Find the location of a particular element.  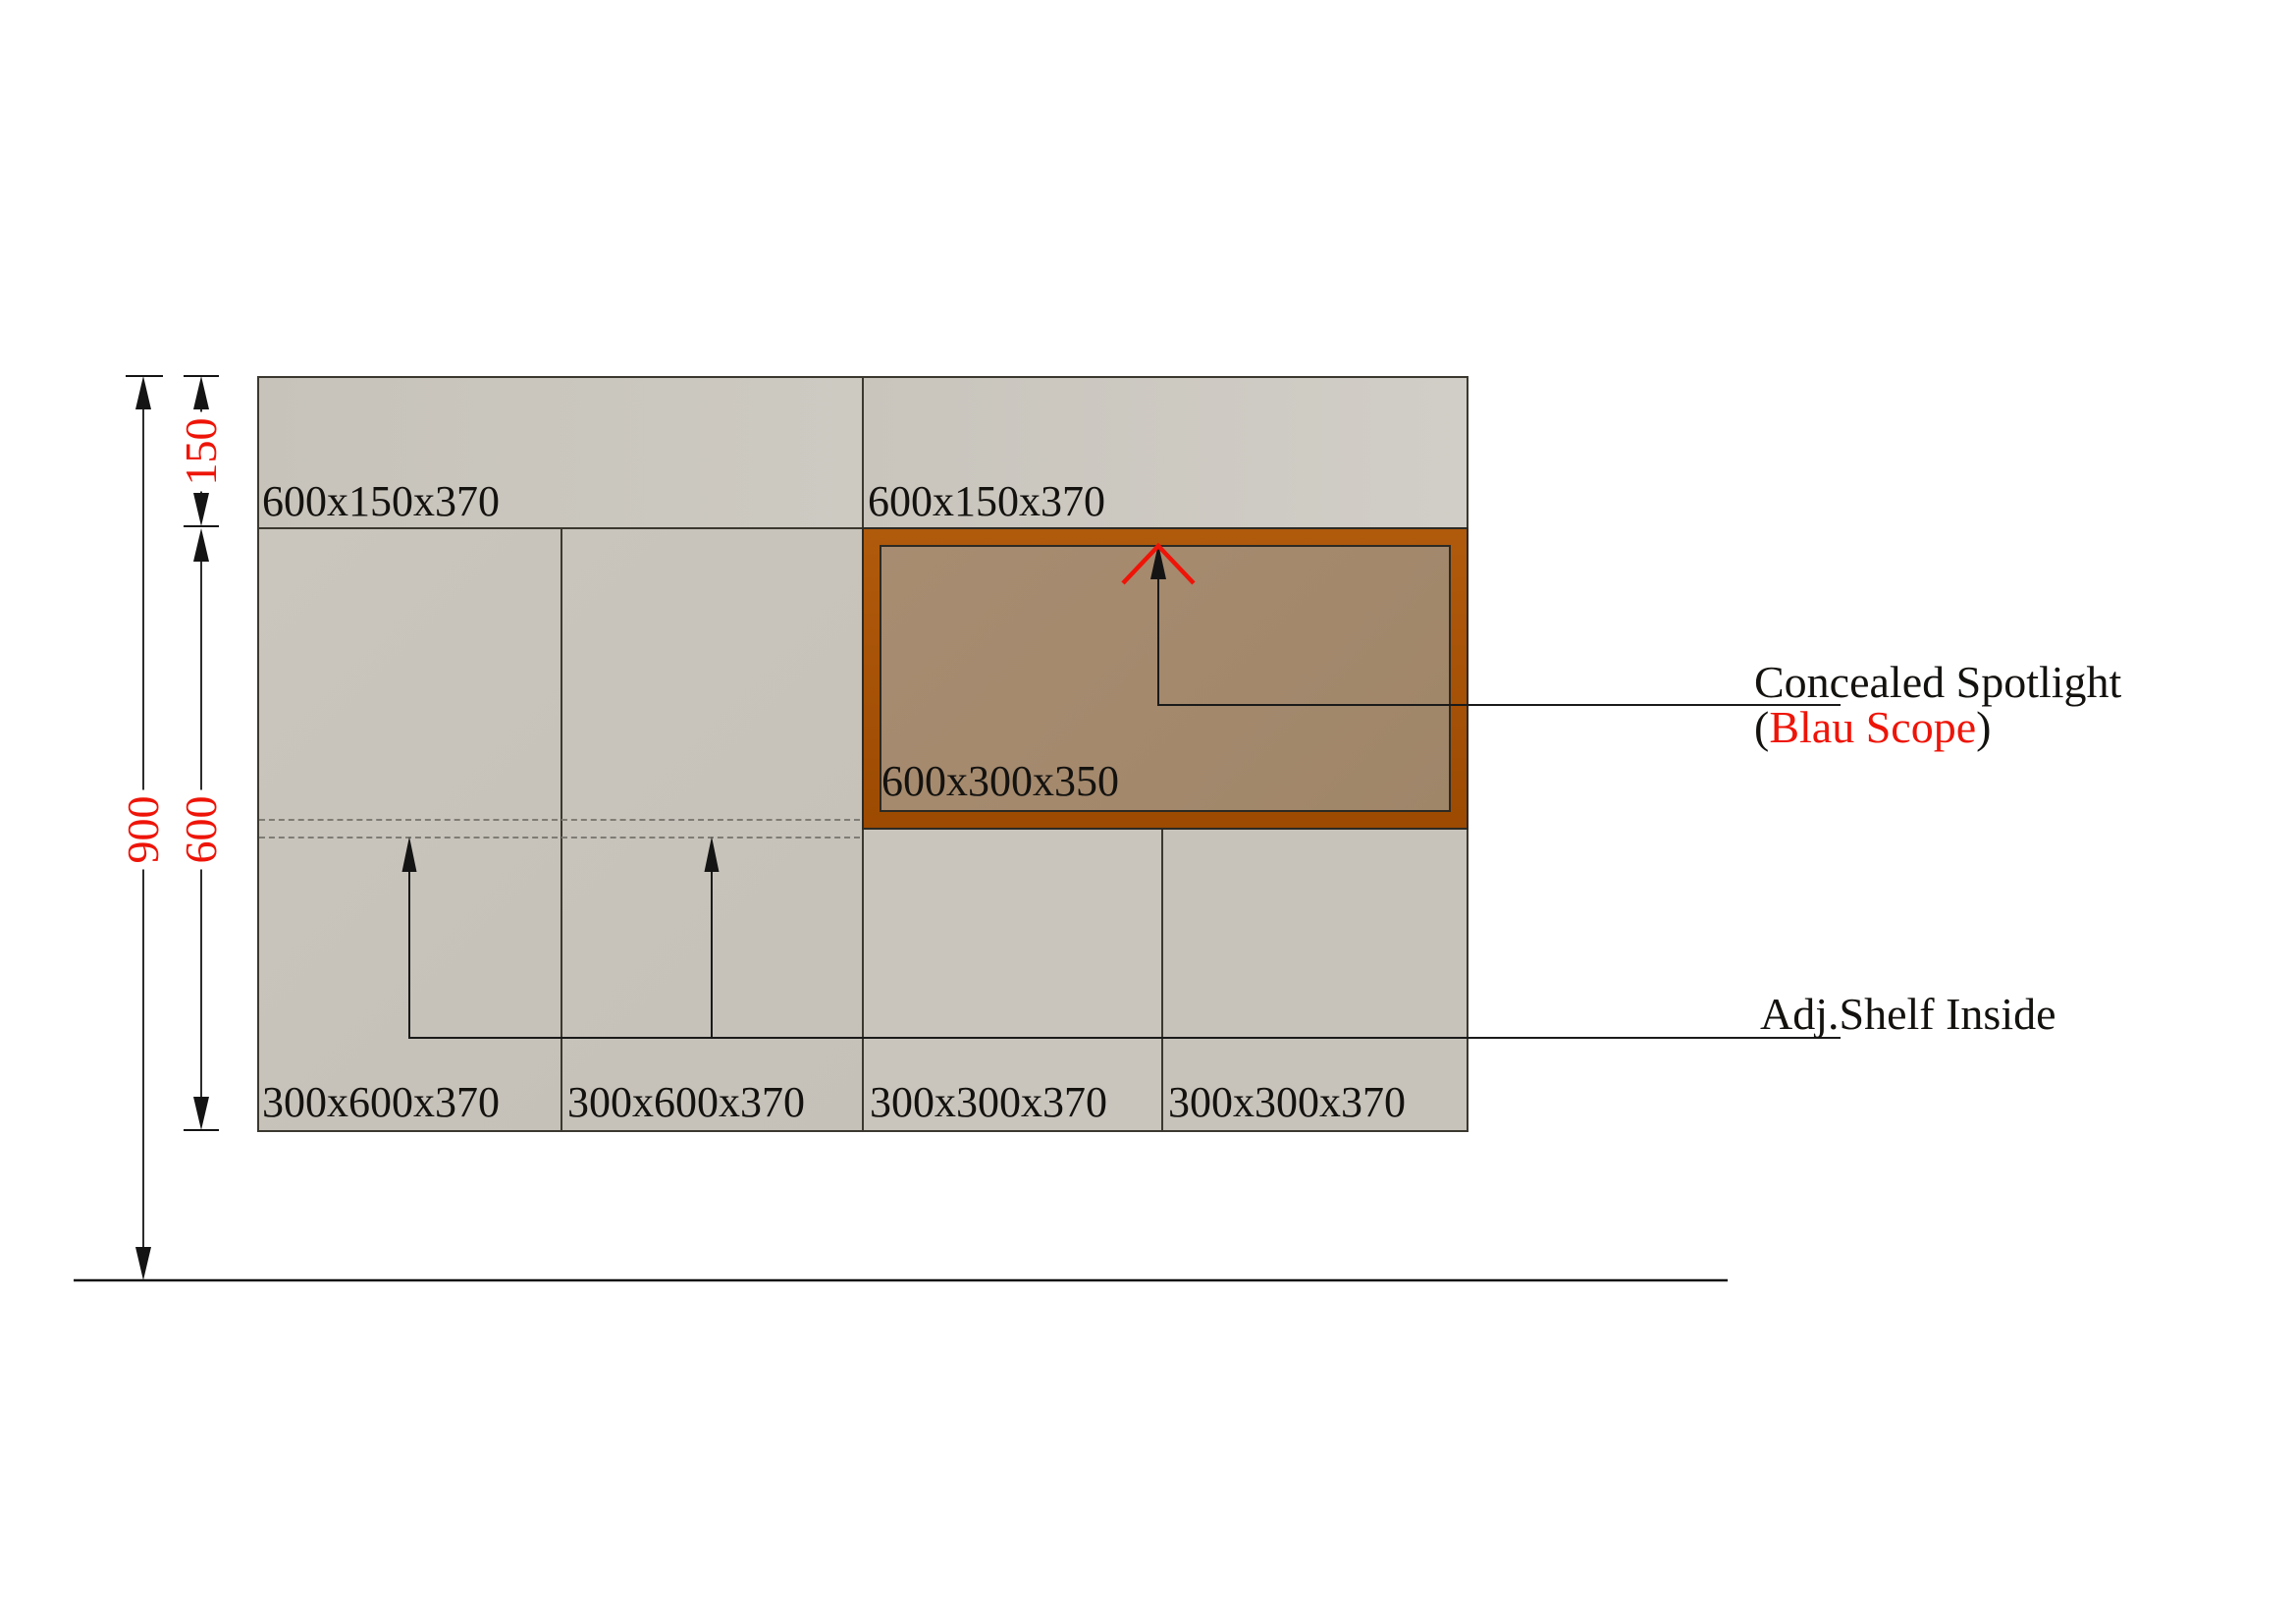

dim-label-600: 600 is located at coordinates (201, 829).